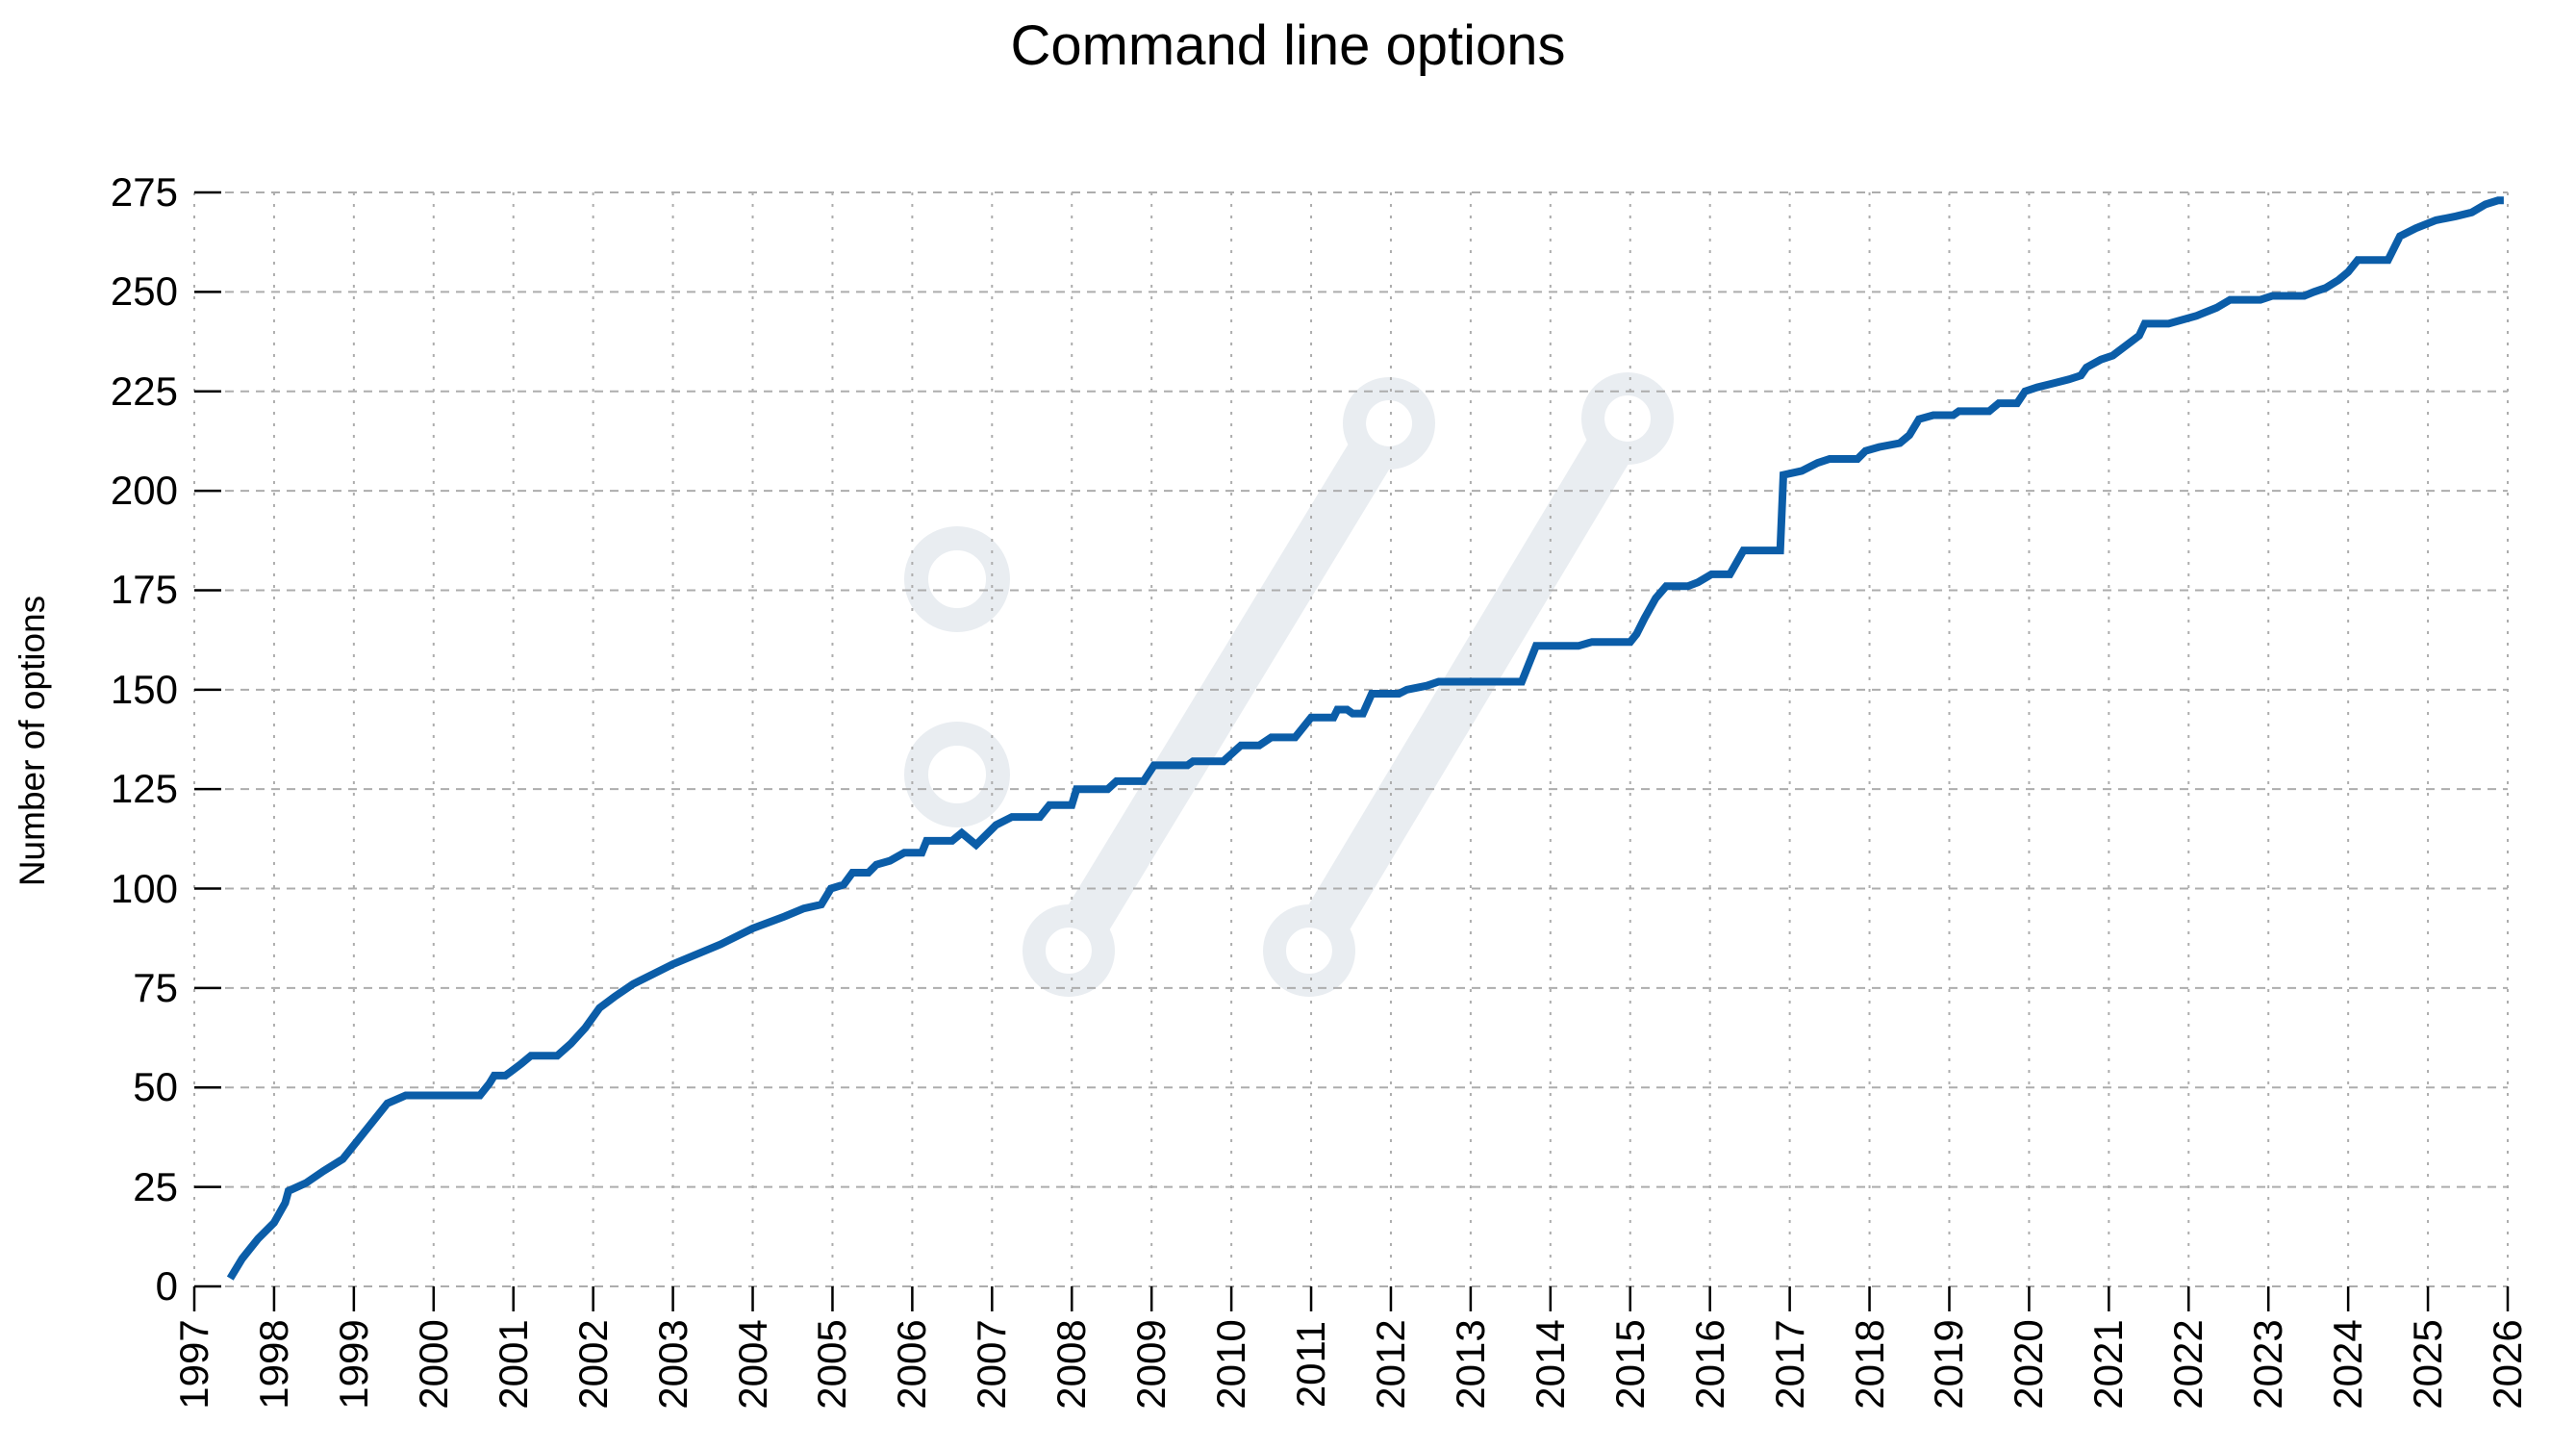 The image size is (2576, 1449). Describe the element at coordinates (1071, 1364) in the screenshot. I see `x-tick-label: 2008` at that location.